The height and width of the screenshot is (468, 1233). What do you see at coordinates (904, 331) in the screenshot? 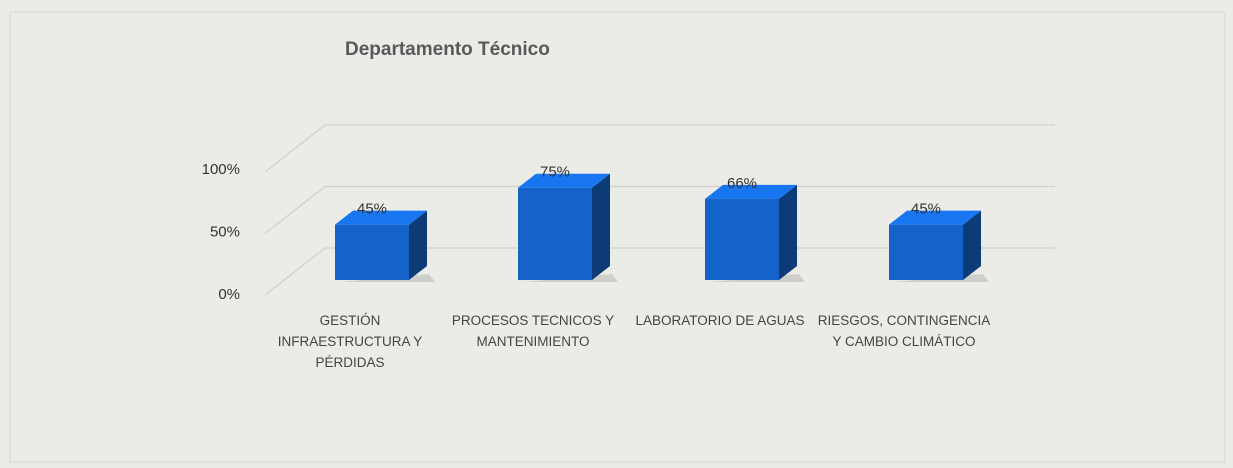
I see `x-tick-label: RIESGOS, CONTINGENCIA Y CAMBIO CLIMÁTICO` at bounding box center [904, 331].